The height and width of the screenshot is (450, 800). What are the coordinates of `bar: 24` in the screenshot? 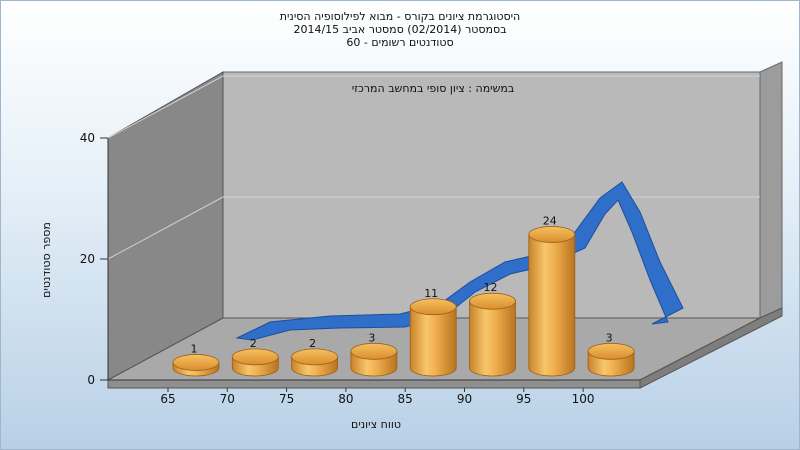 It's located at (552, 295).